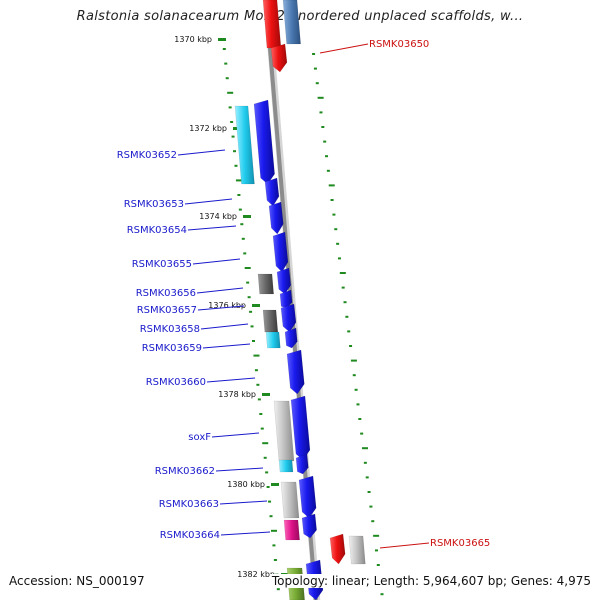 The width and height of the screenshot is (600, 600). Describe the element at coordinates (77, 581) in the screenshot. I see `accession-text: Accession: NS_000197` at that location.